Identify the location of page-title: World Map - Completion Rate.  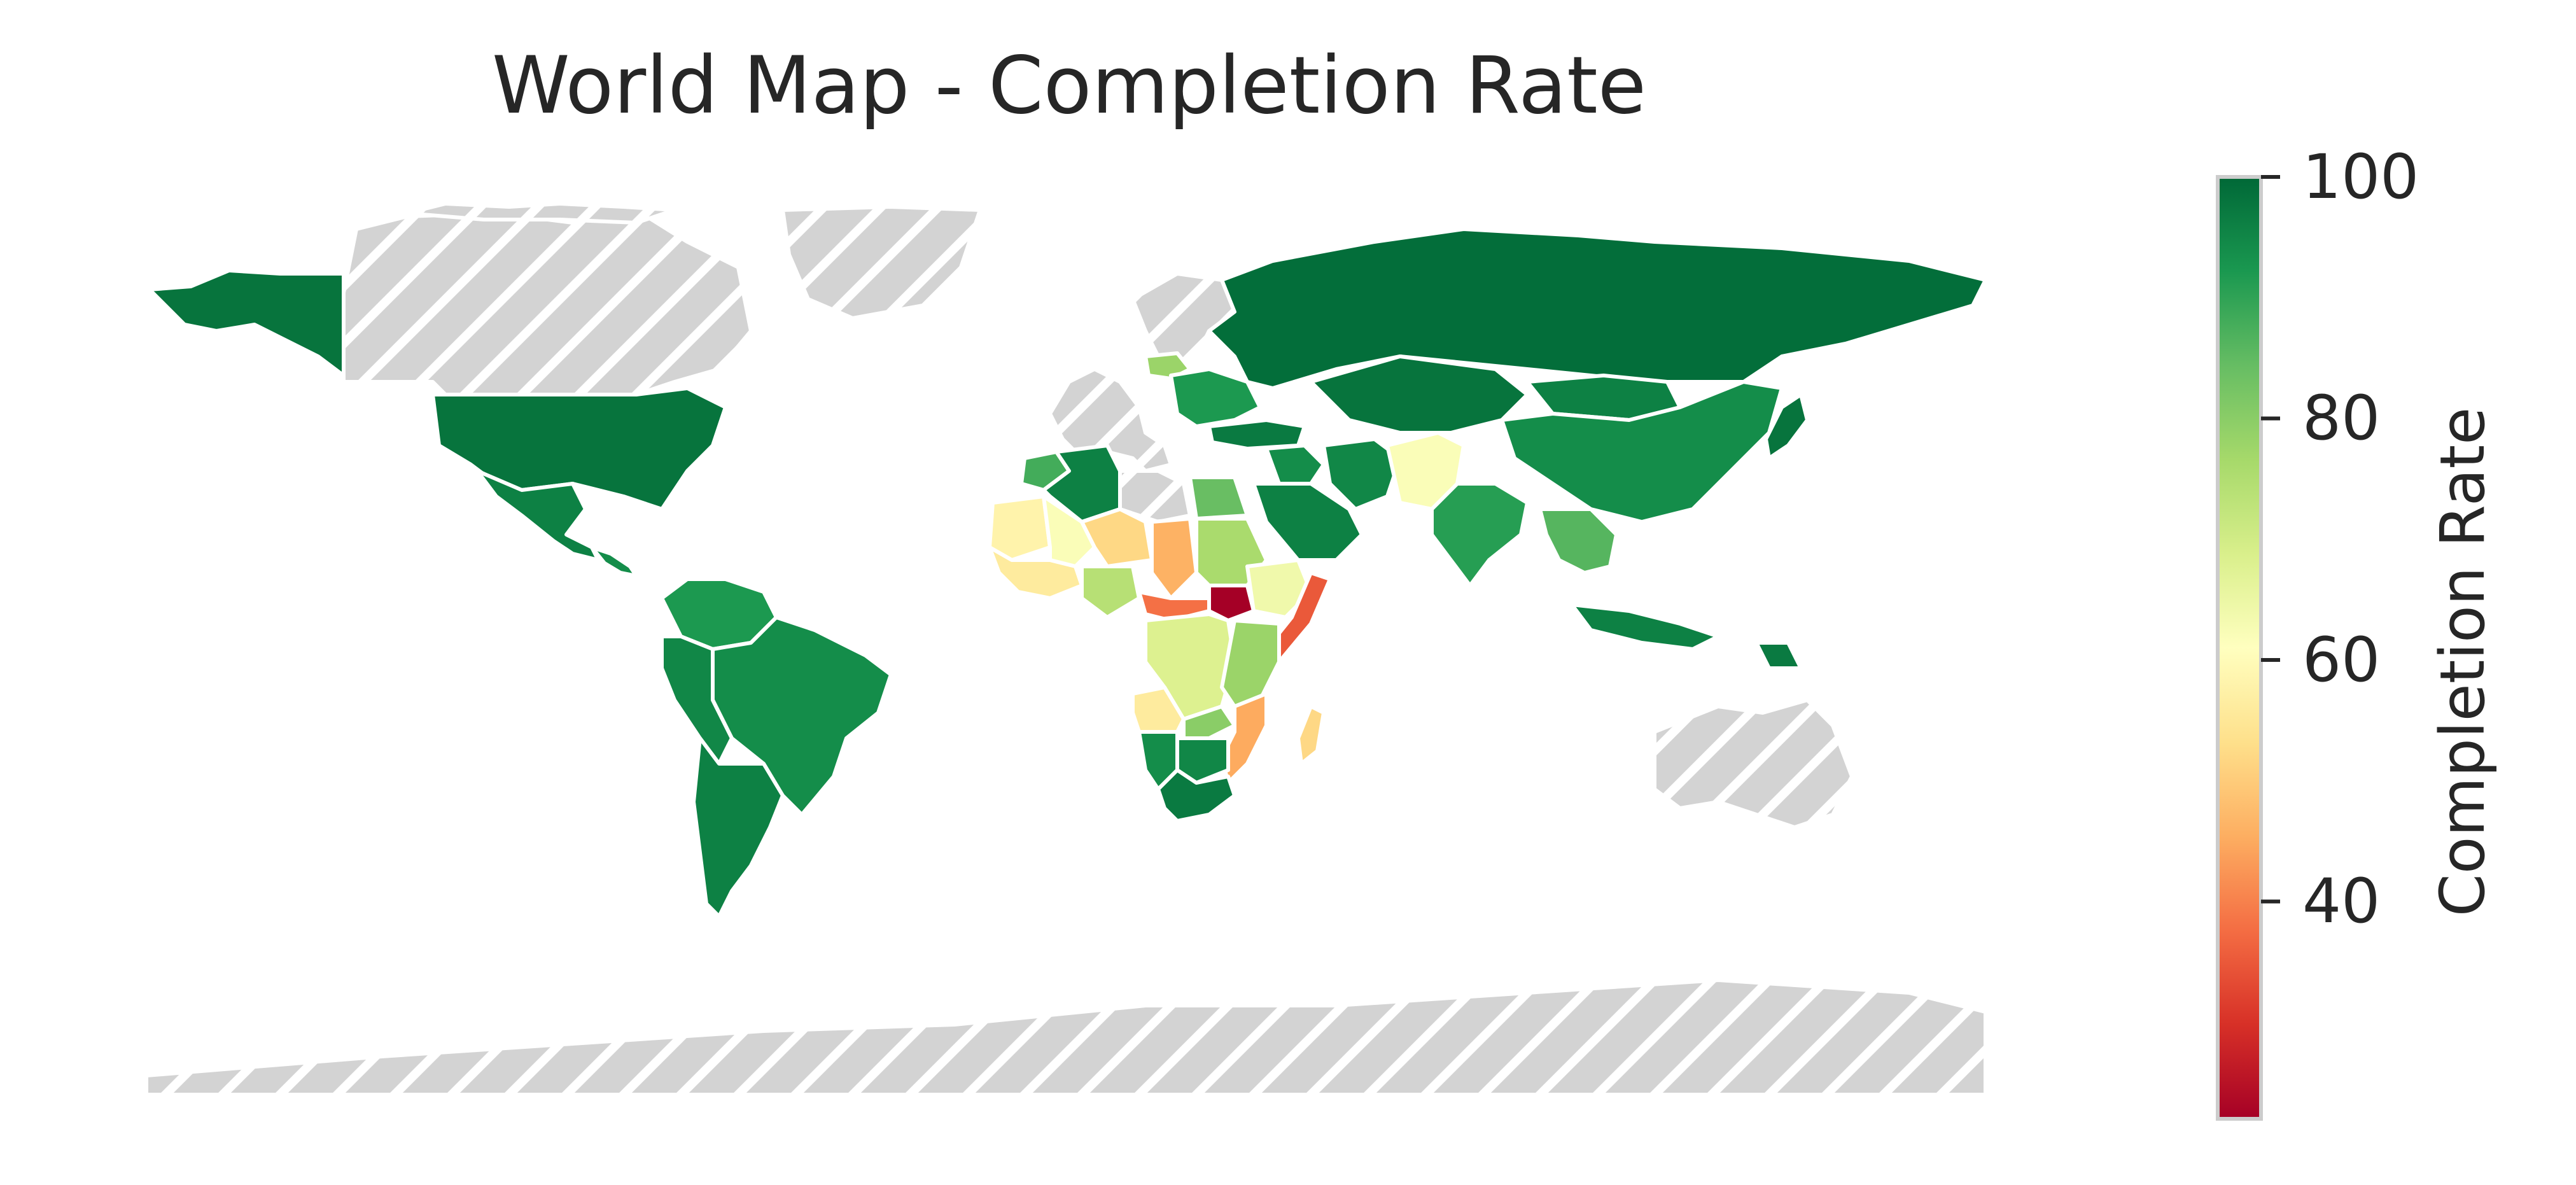
(1069, 86).